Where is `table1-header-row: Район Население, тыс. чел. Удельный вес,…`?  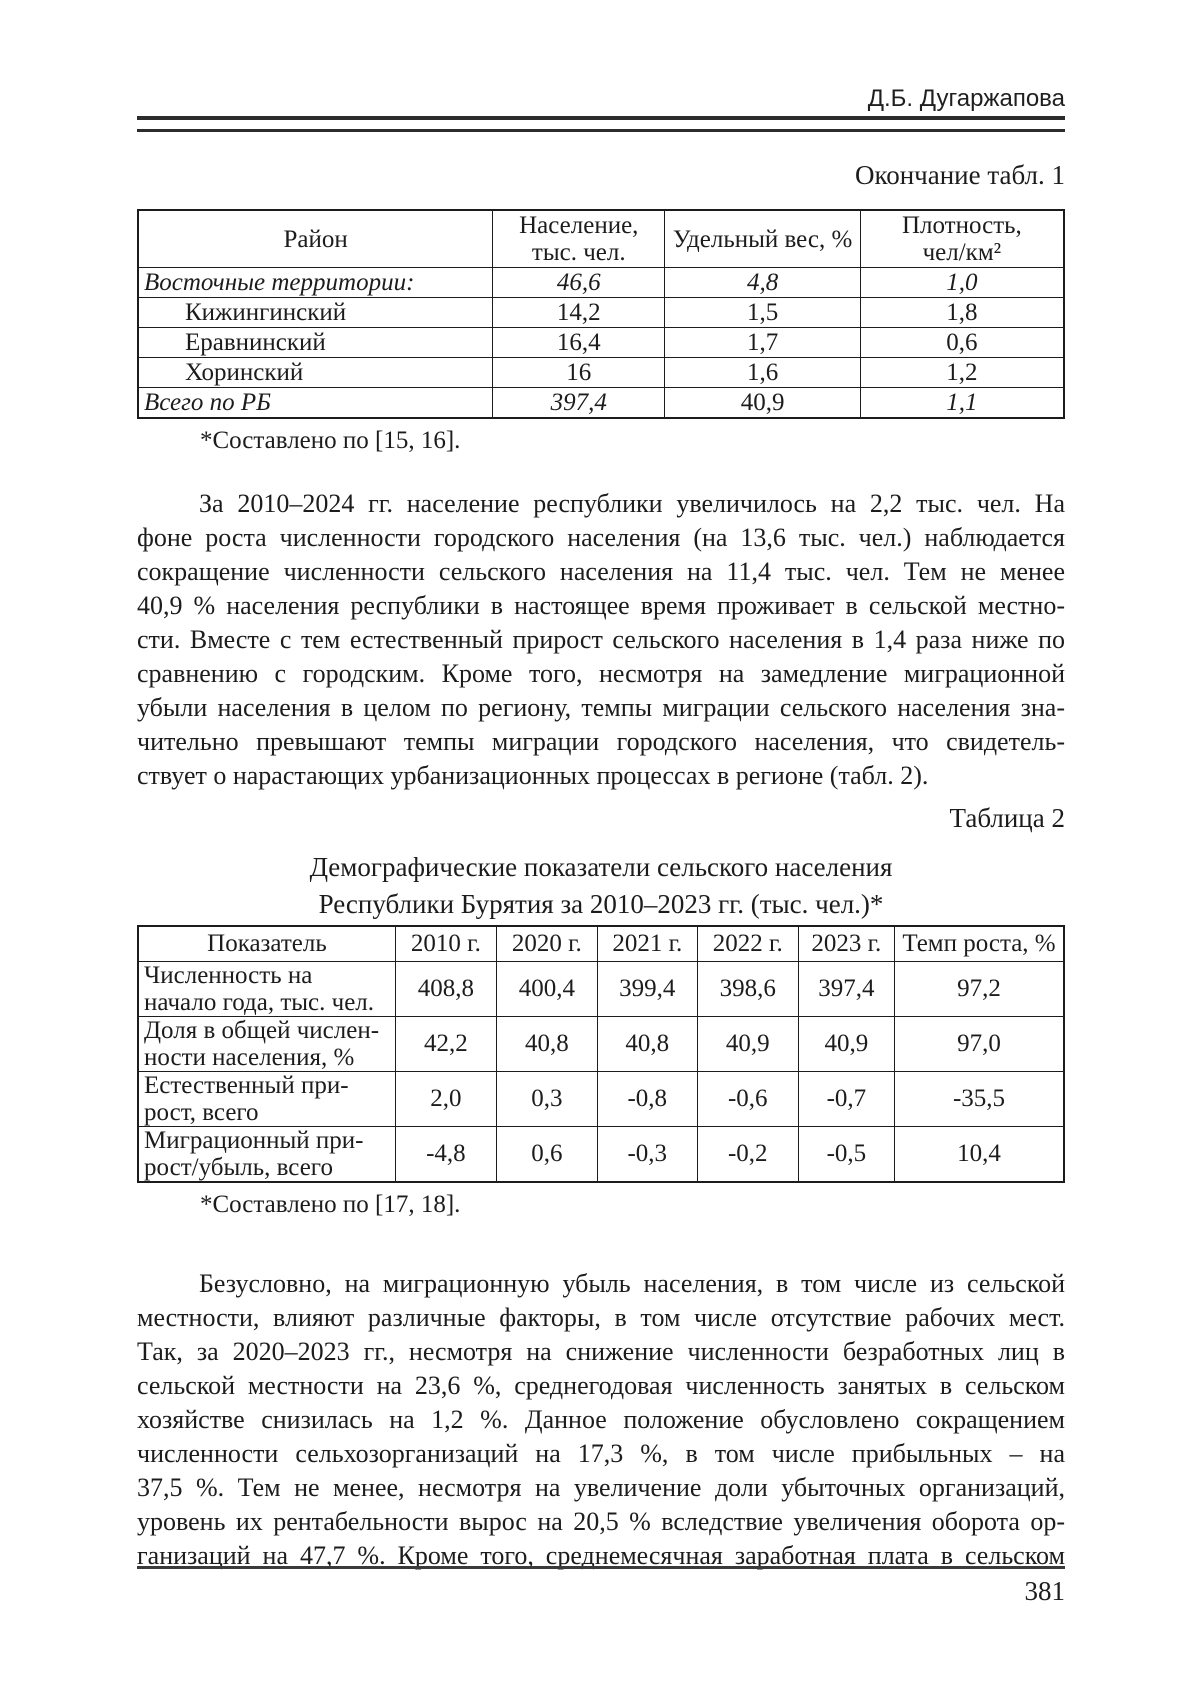
table1-header-row: Район Население, тыс. чел. Удельный вес,… is located at coordinates (601, 238).